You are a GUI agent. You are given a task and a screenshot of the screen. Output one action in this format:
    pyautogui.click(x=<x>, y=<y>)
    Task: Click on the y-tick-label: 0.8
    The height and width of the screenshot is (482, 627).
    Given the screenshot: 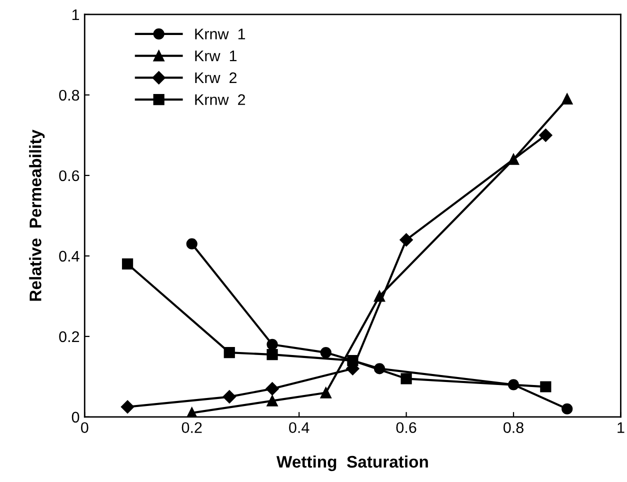 What is the action you would take?
    pyautogui.click(x=69, y=95)
    